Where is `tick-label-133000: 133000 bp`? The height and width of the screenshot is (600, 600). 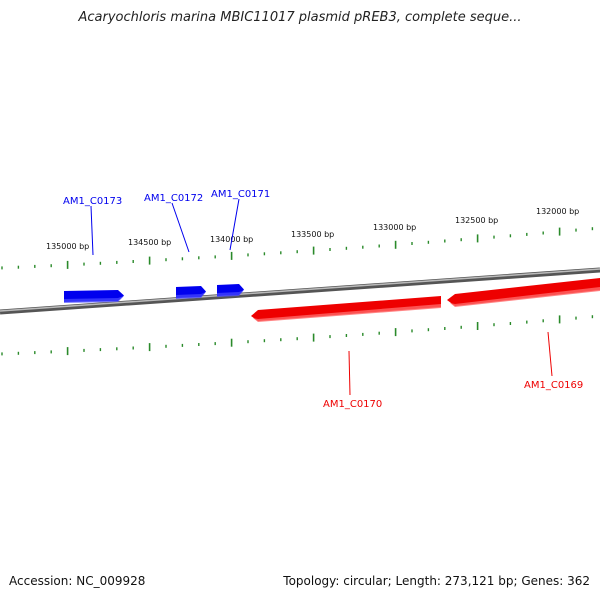 tick-label-133000: 133000 bp is located at coordinates (394, 227).